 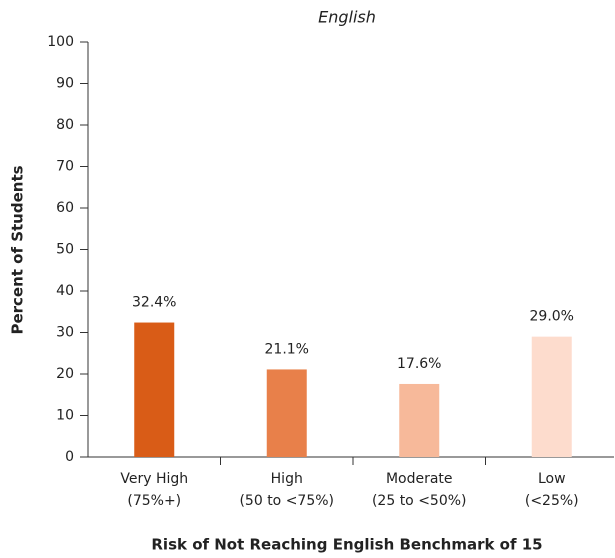 I want to click on y-tick-label: 30, so click(x=65, y=333).